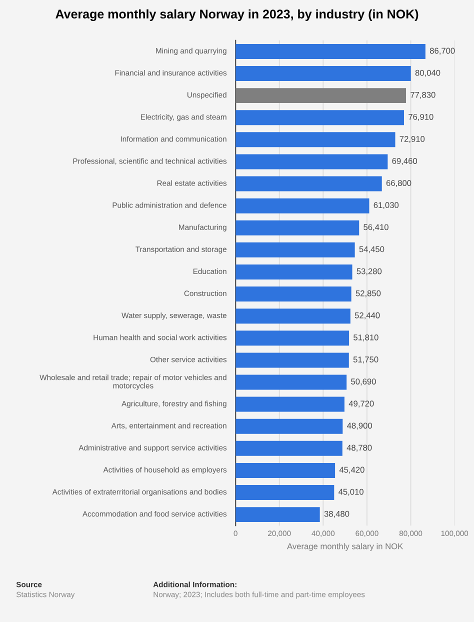  What do you see at coordinates (386, 206) in the screenshot?
I see `data-label: 61,030` at bounding box center [386, 206].